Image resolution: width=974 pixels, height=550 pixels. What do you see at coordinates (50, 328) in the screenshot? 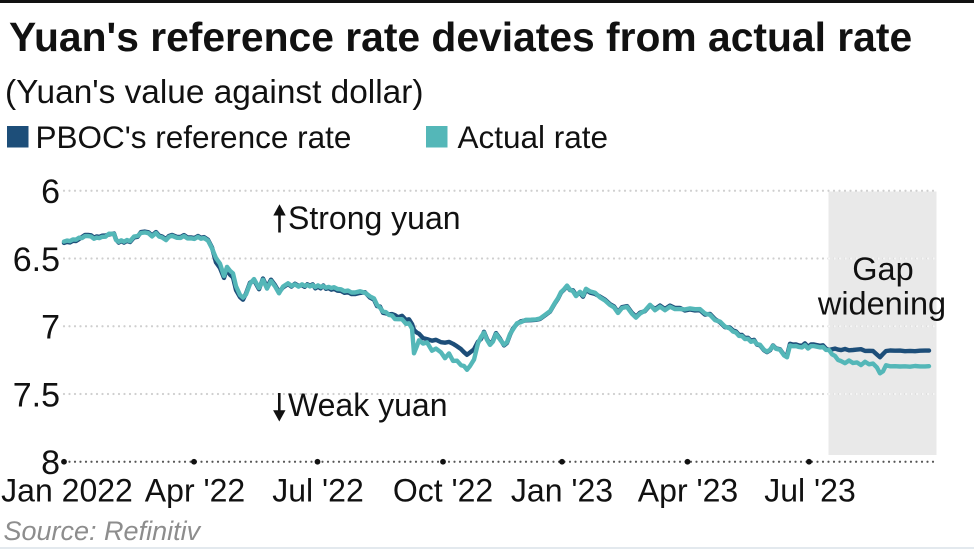
I see `svg-text: 7` at bounding box center [50, 328].